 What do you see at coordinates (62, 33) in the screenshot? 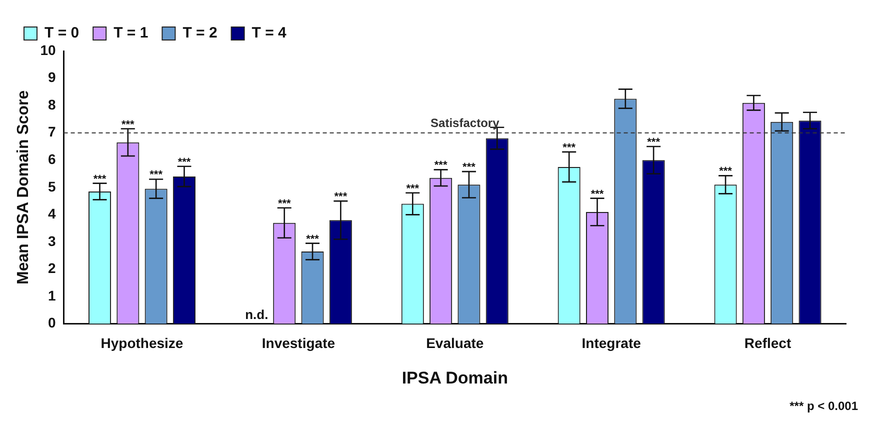
I see `legend-label: T = 0` at bounding box center [62, 33].